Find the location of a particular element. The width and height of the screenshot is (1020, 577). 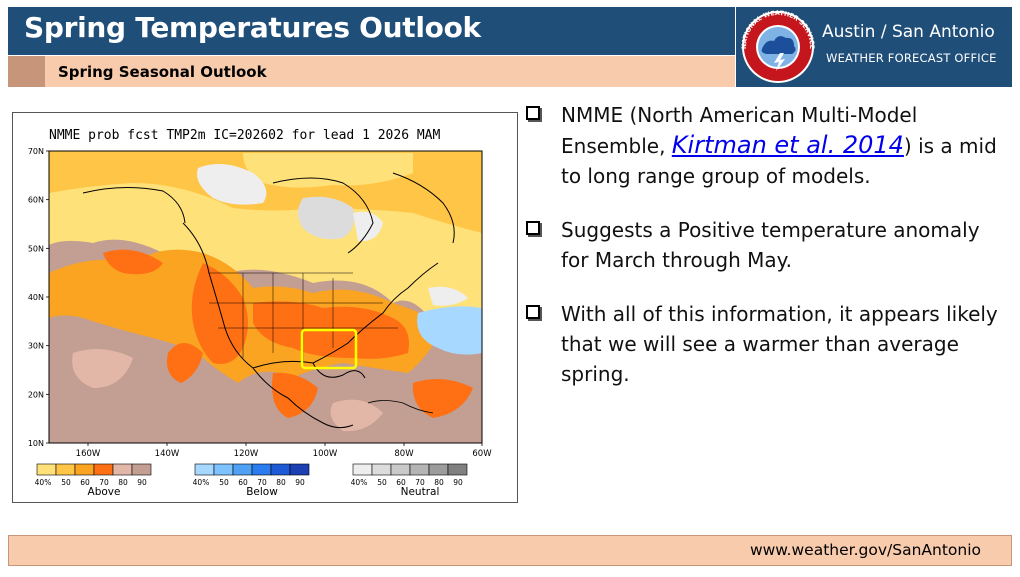

subtitle-bar: Spring Seasonal Outlook is located at coordinates (371, 71).